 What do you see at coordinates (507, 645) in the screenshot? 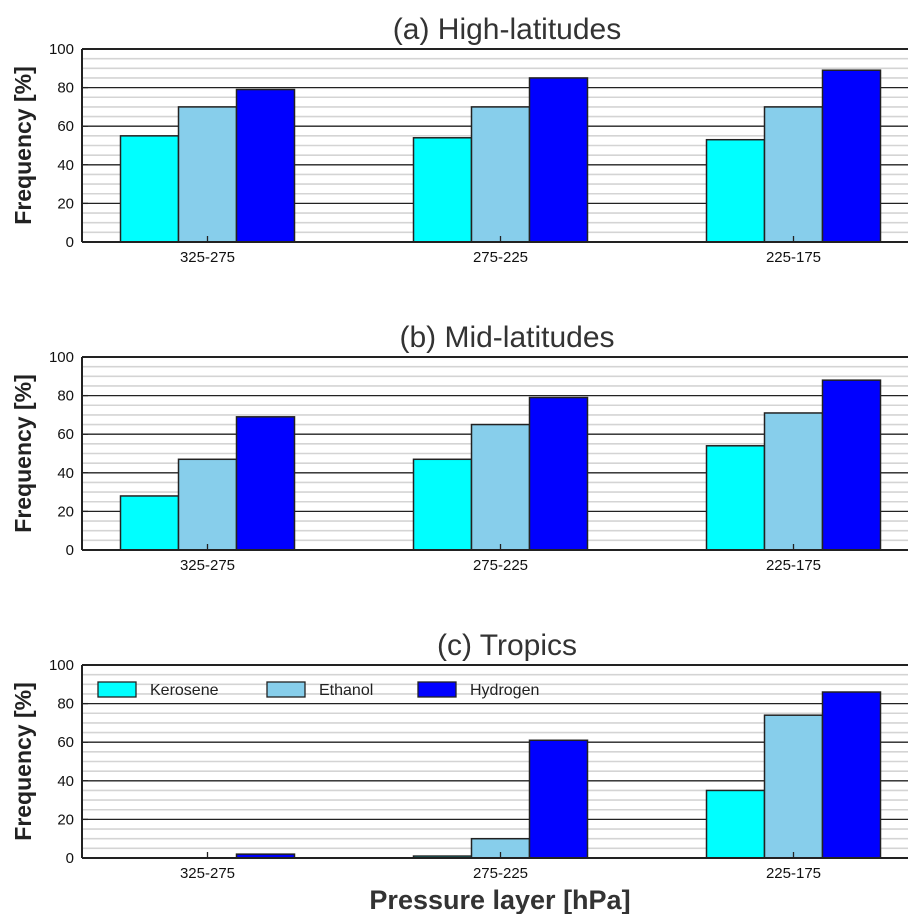
I see `chart-title: (c) Tropics` at bounding box center [507, 645].